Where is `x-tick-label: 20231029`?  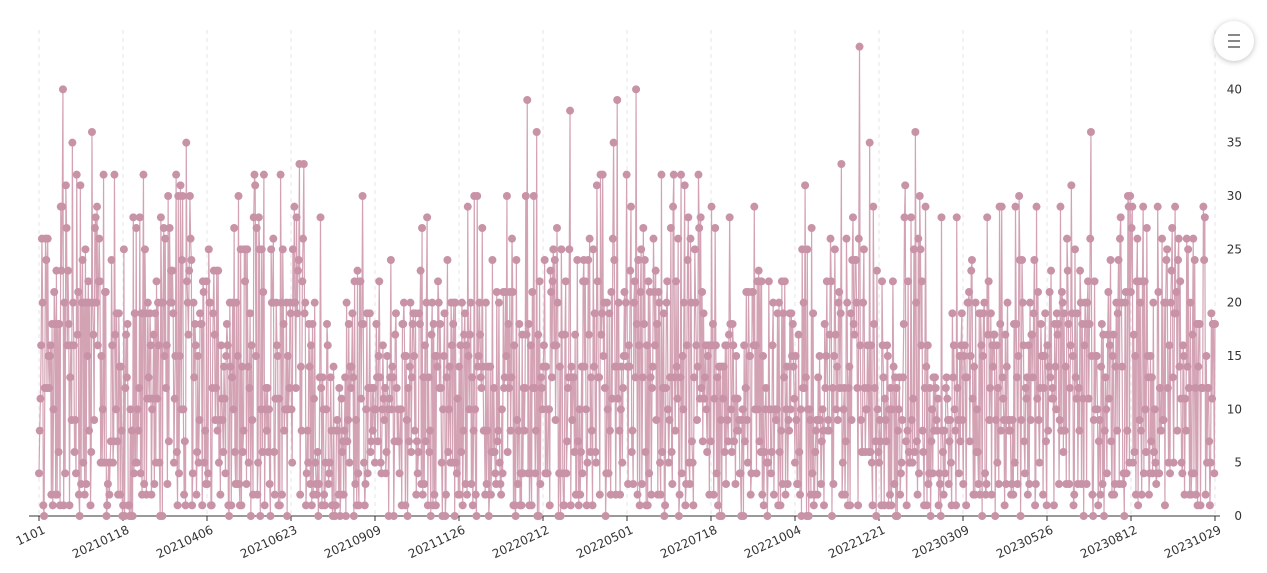 x-tick-label: 20231029 is located at coordinates (1192, 542).